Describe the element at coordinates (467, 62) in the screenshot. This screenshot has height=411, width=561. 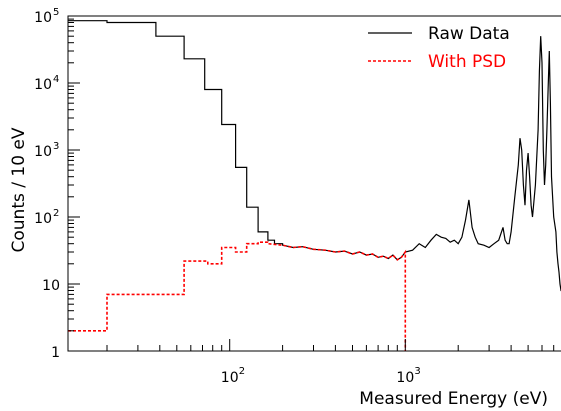
I see `legend-label-with-psd: With PSD` at that location.